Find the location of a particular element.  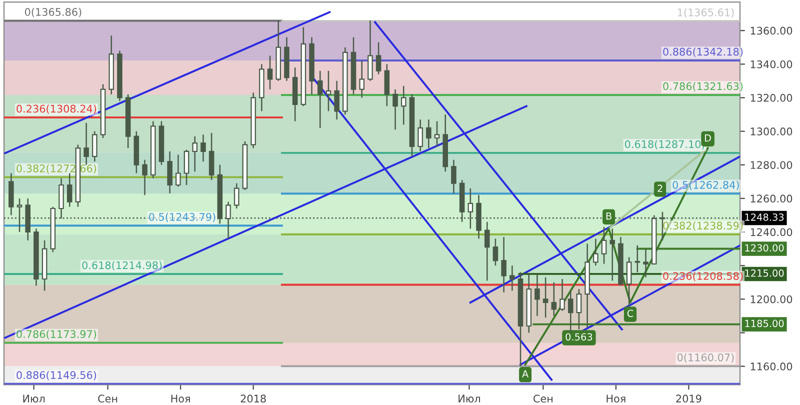

annotation: 0.382(1238.59) is located at coordinates (703, 226).